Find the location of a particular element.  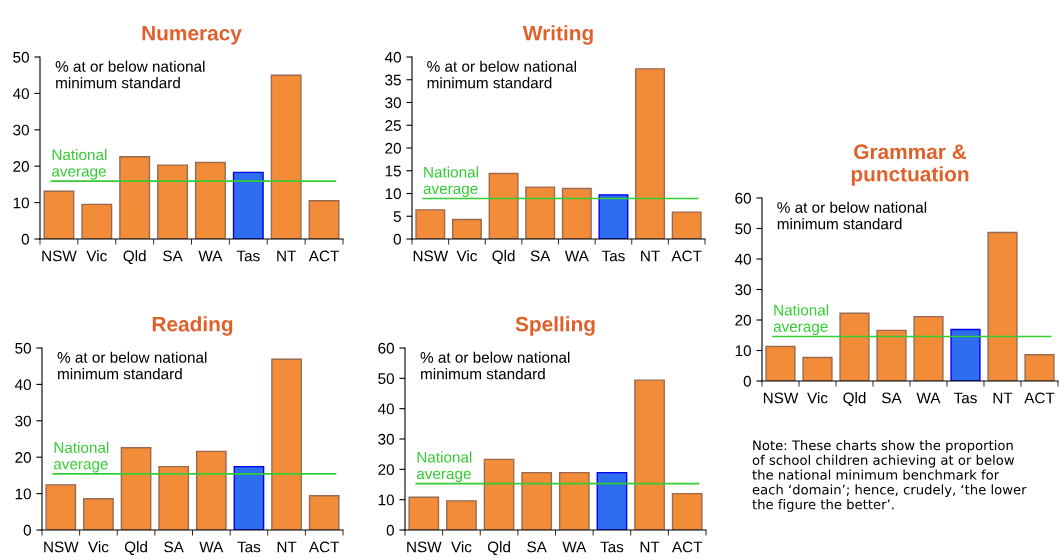

y-tick-label: 25 is located at coordinates (393, 125).